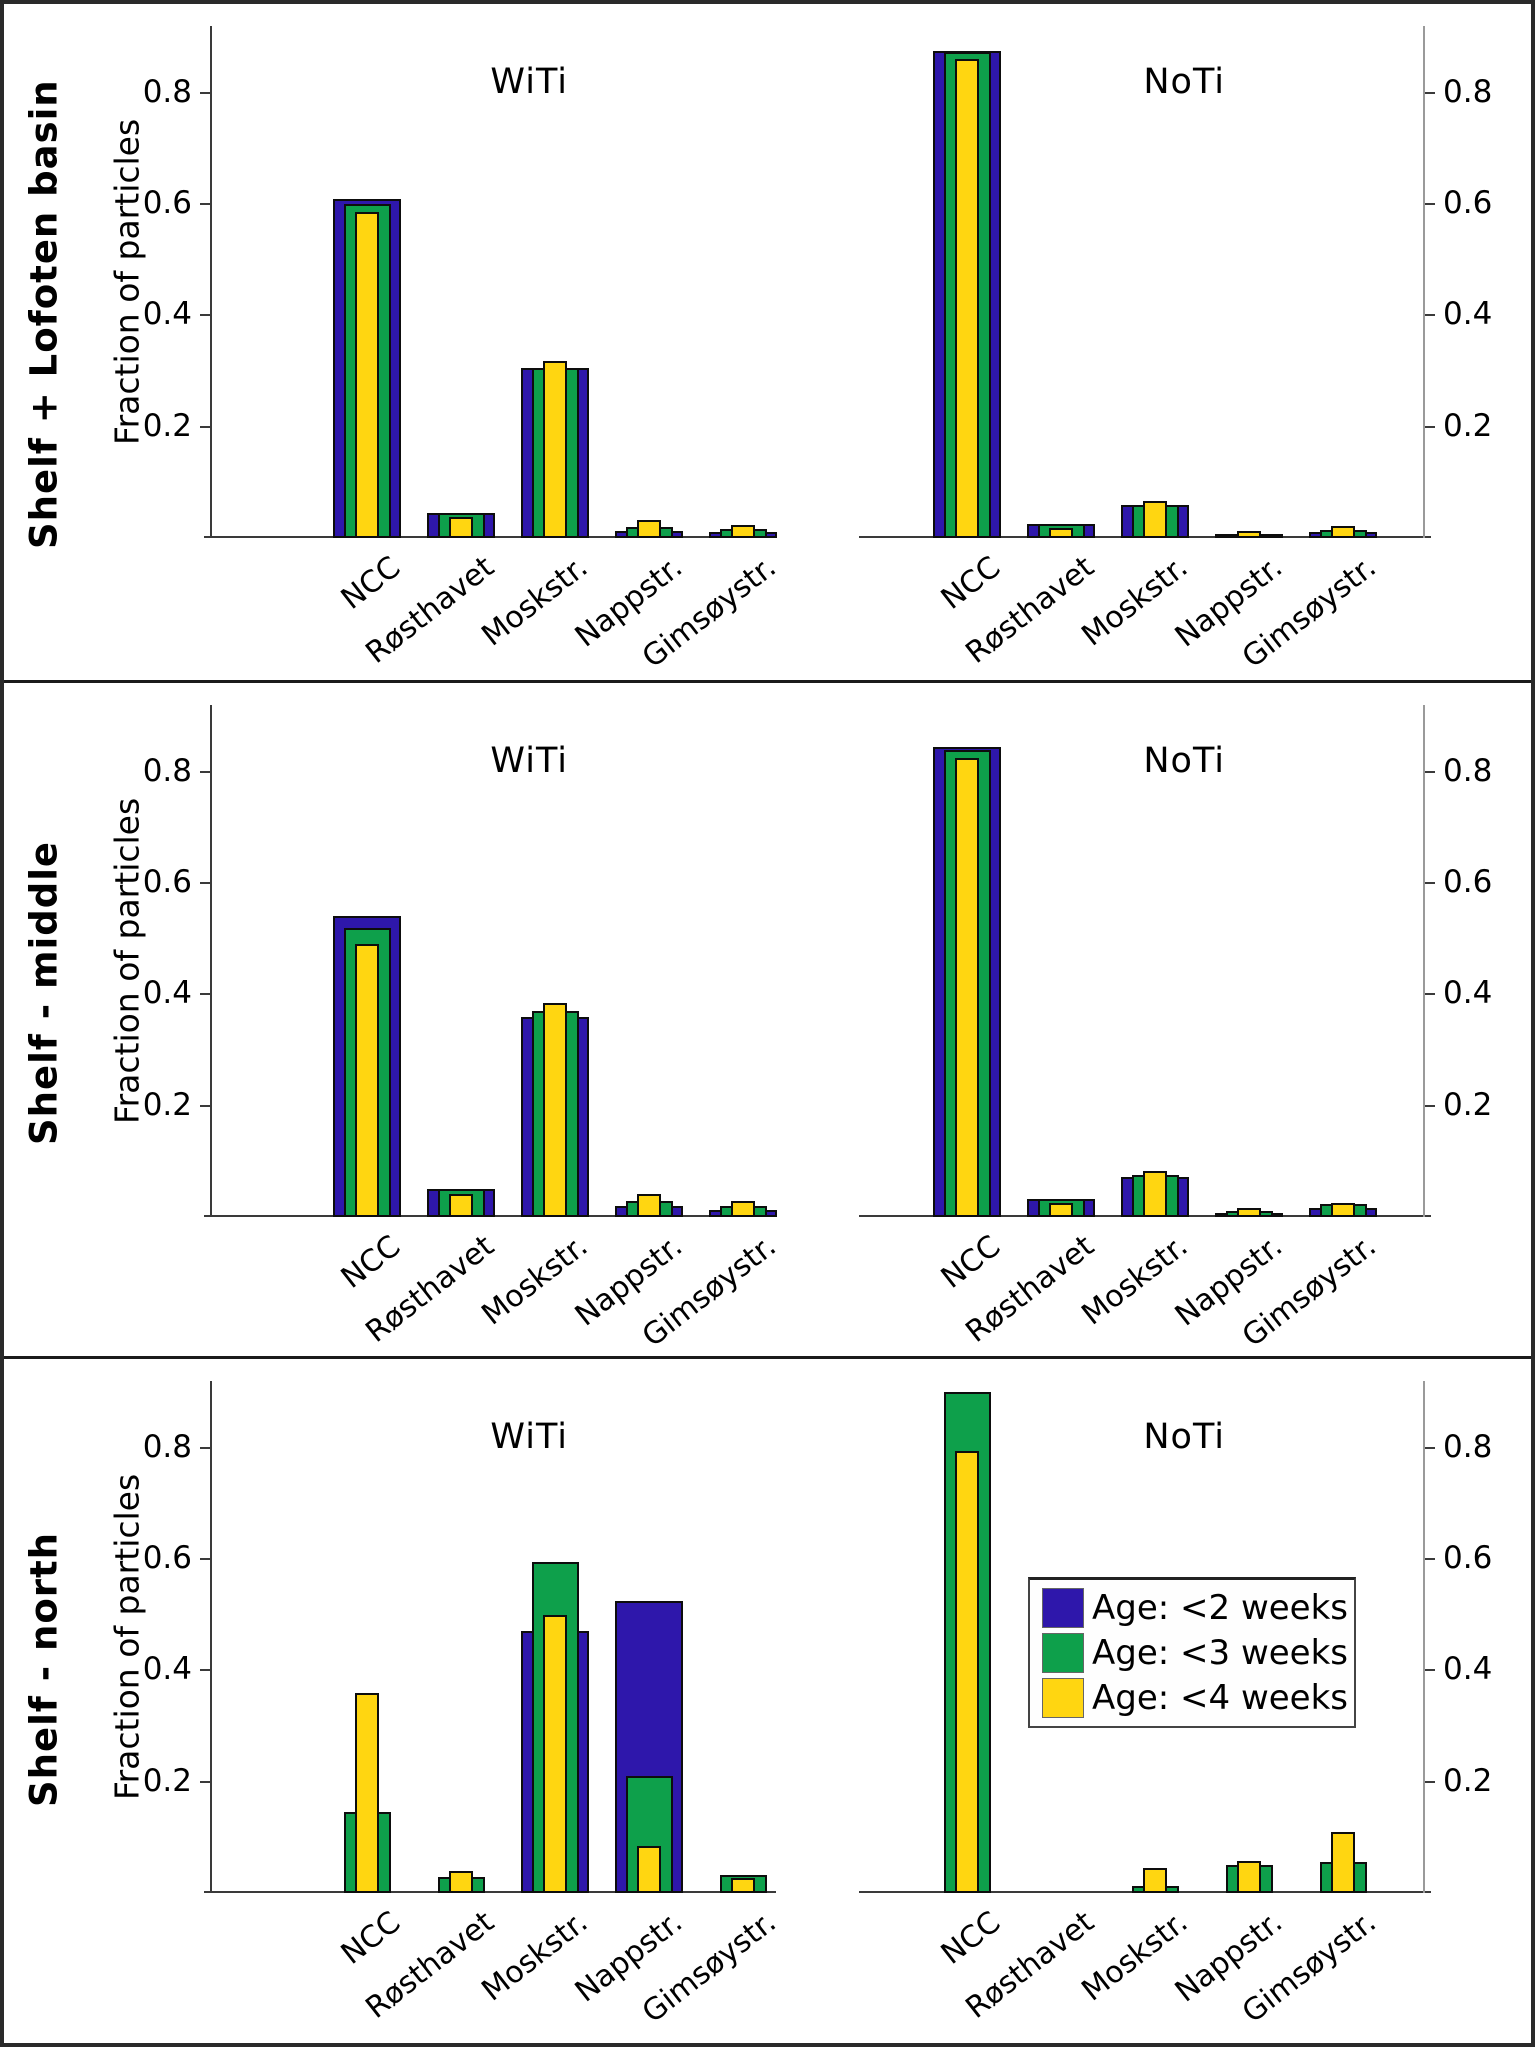  Describe the element at coordinates (44, 1669) in the screenshot. I see `row-label-shelf-north: Shelf - north` at that location.